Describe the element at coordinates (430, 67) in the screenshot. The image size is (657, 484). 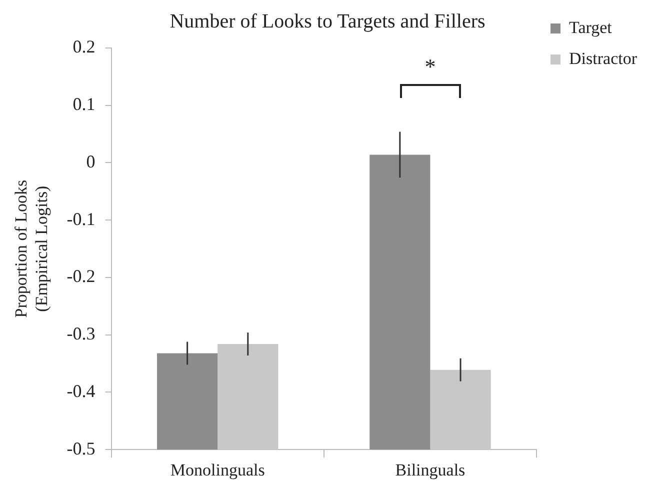
I see `annotation: *` at that location.